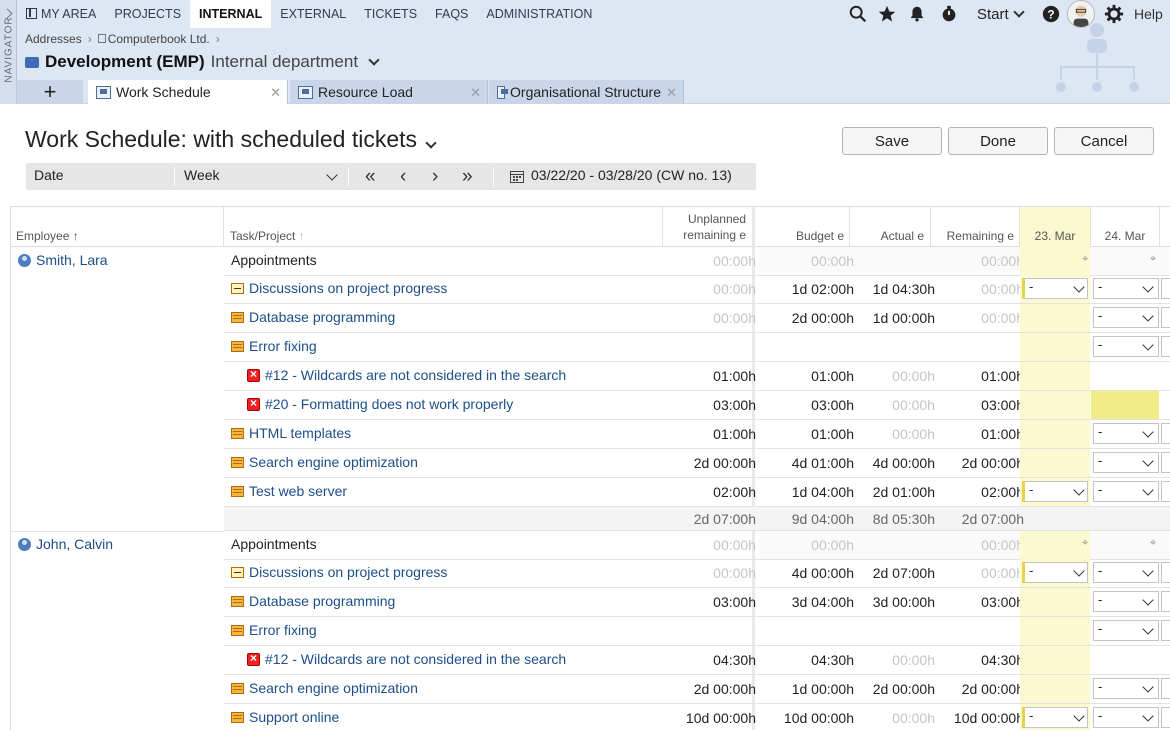  Describe the element at coordinates (50, 91) in the screenshot. I see `add-tab-button: +` at that location.